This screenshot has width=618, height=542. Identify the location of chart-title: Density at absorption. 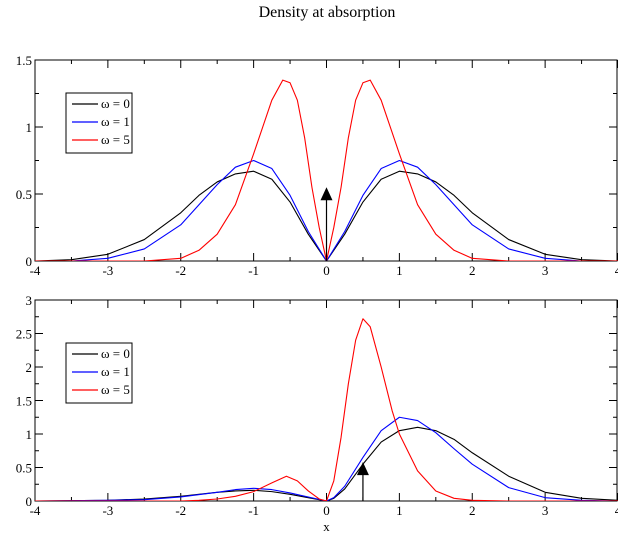
(327, 12).